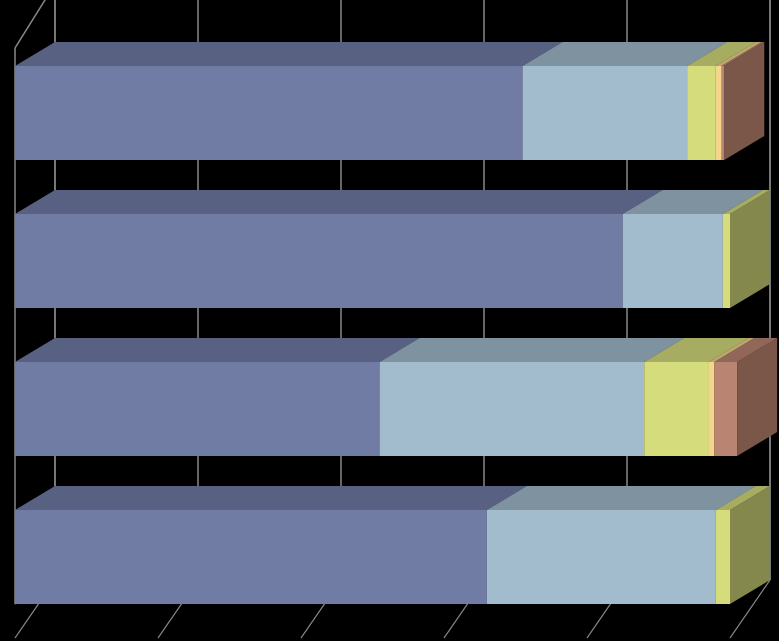 Image resolution: width=779 pixels, height=641 pixels. I want to click on side-wall-top, so click(30, 24).